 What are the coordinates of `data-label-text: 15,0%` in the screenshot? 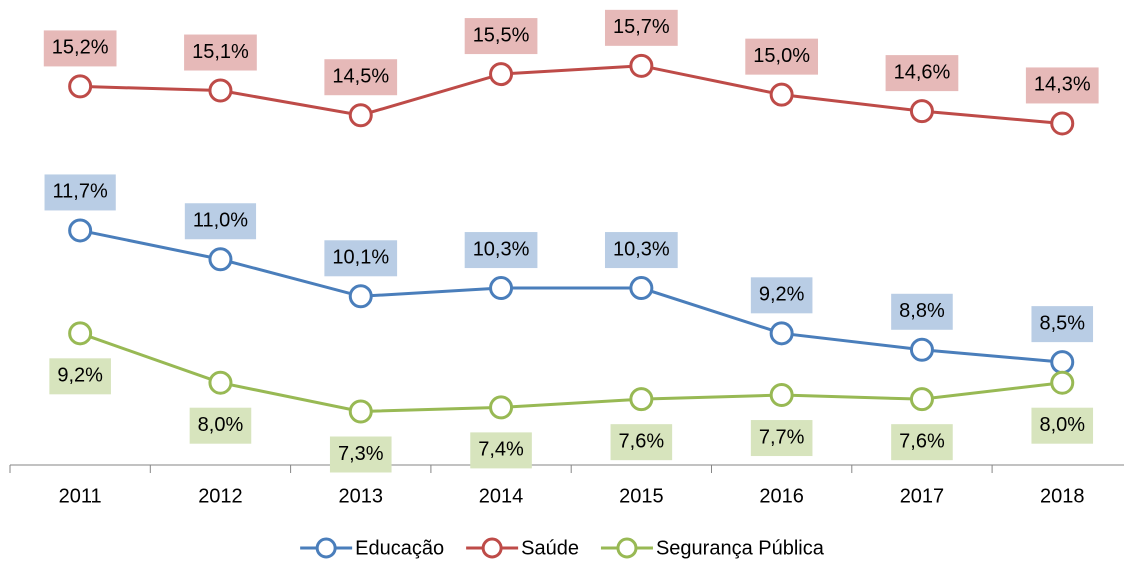 It's located at (781, 56).